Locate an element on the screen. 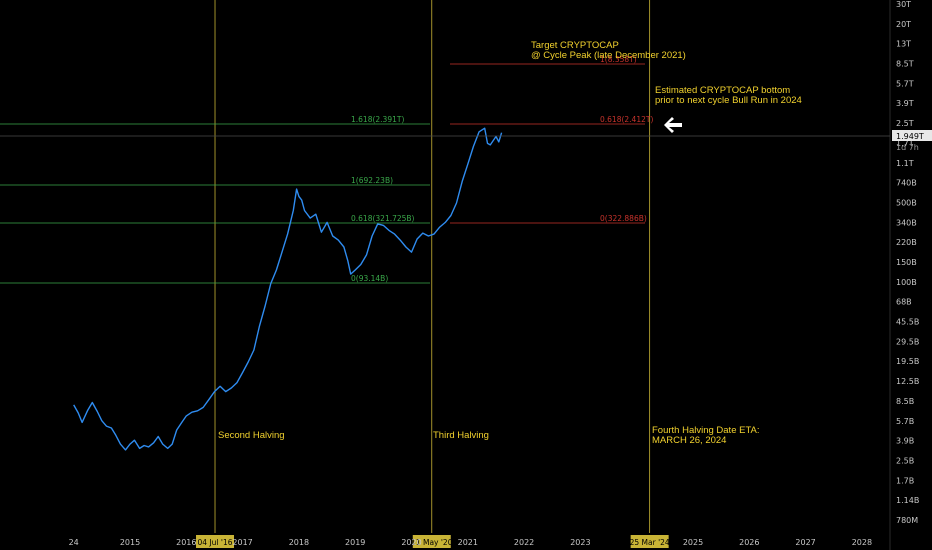  x-tick-label: 2019 is located at coordinates (355, 542).